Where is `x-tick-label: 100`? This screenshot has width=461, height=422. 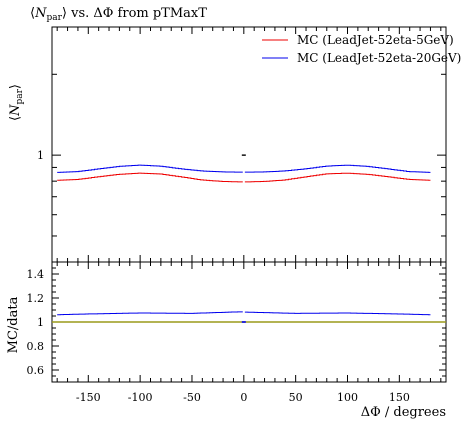
x-tick-label: 100 is located at coordinates (347, 397).